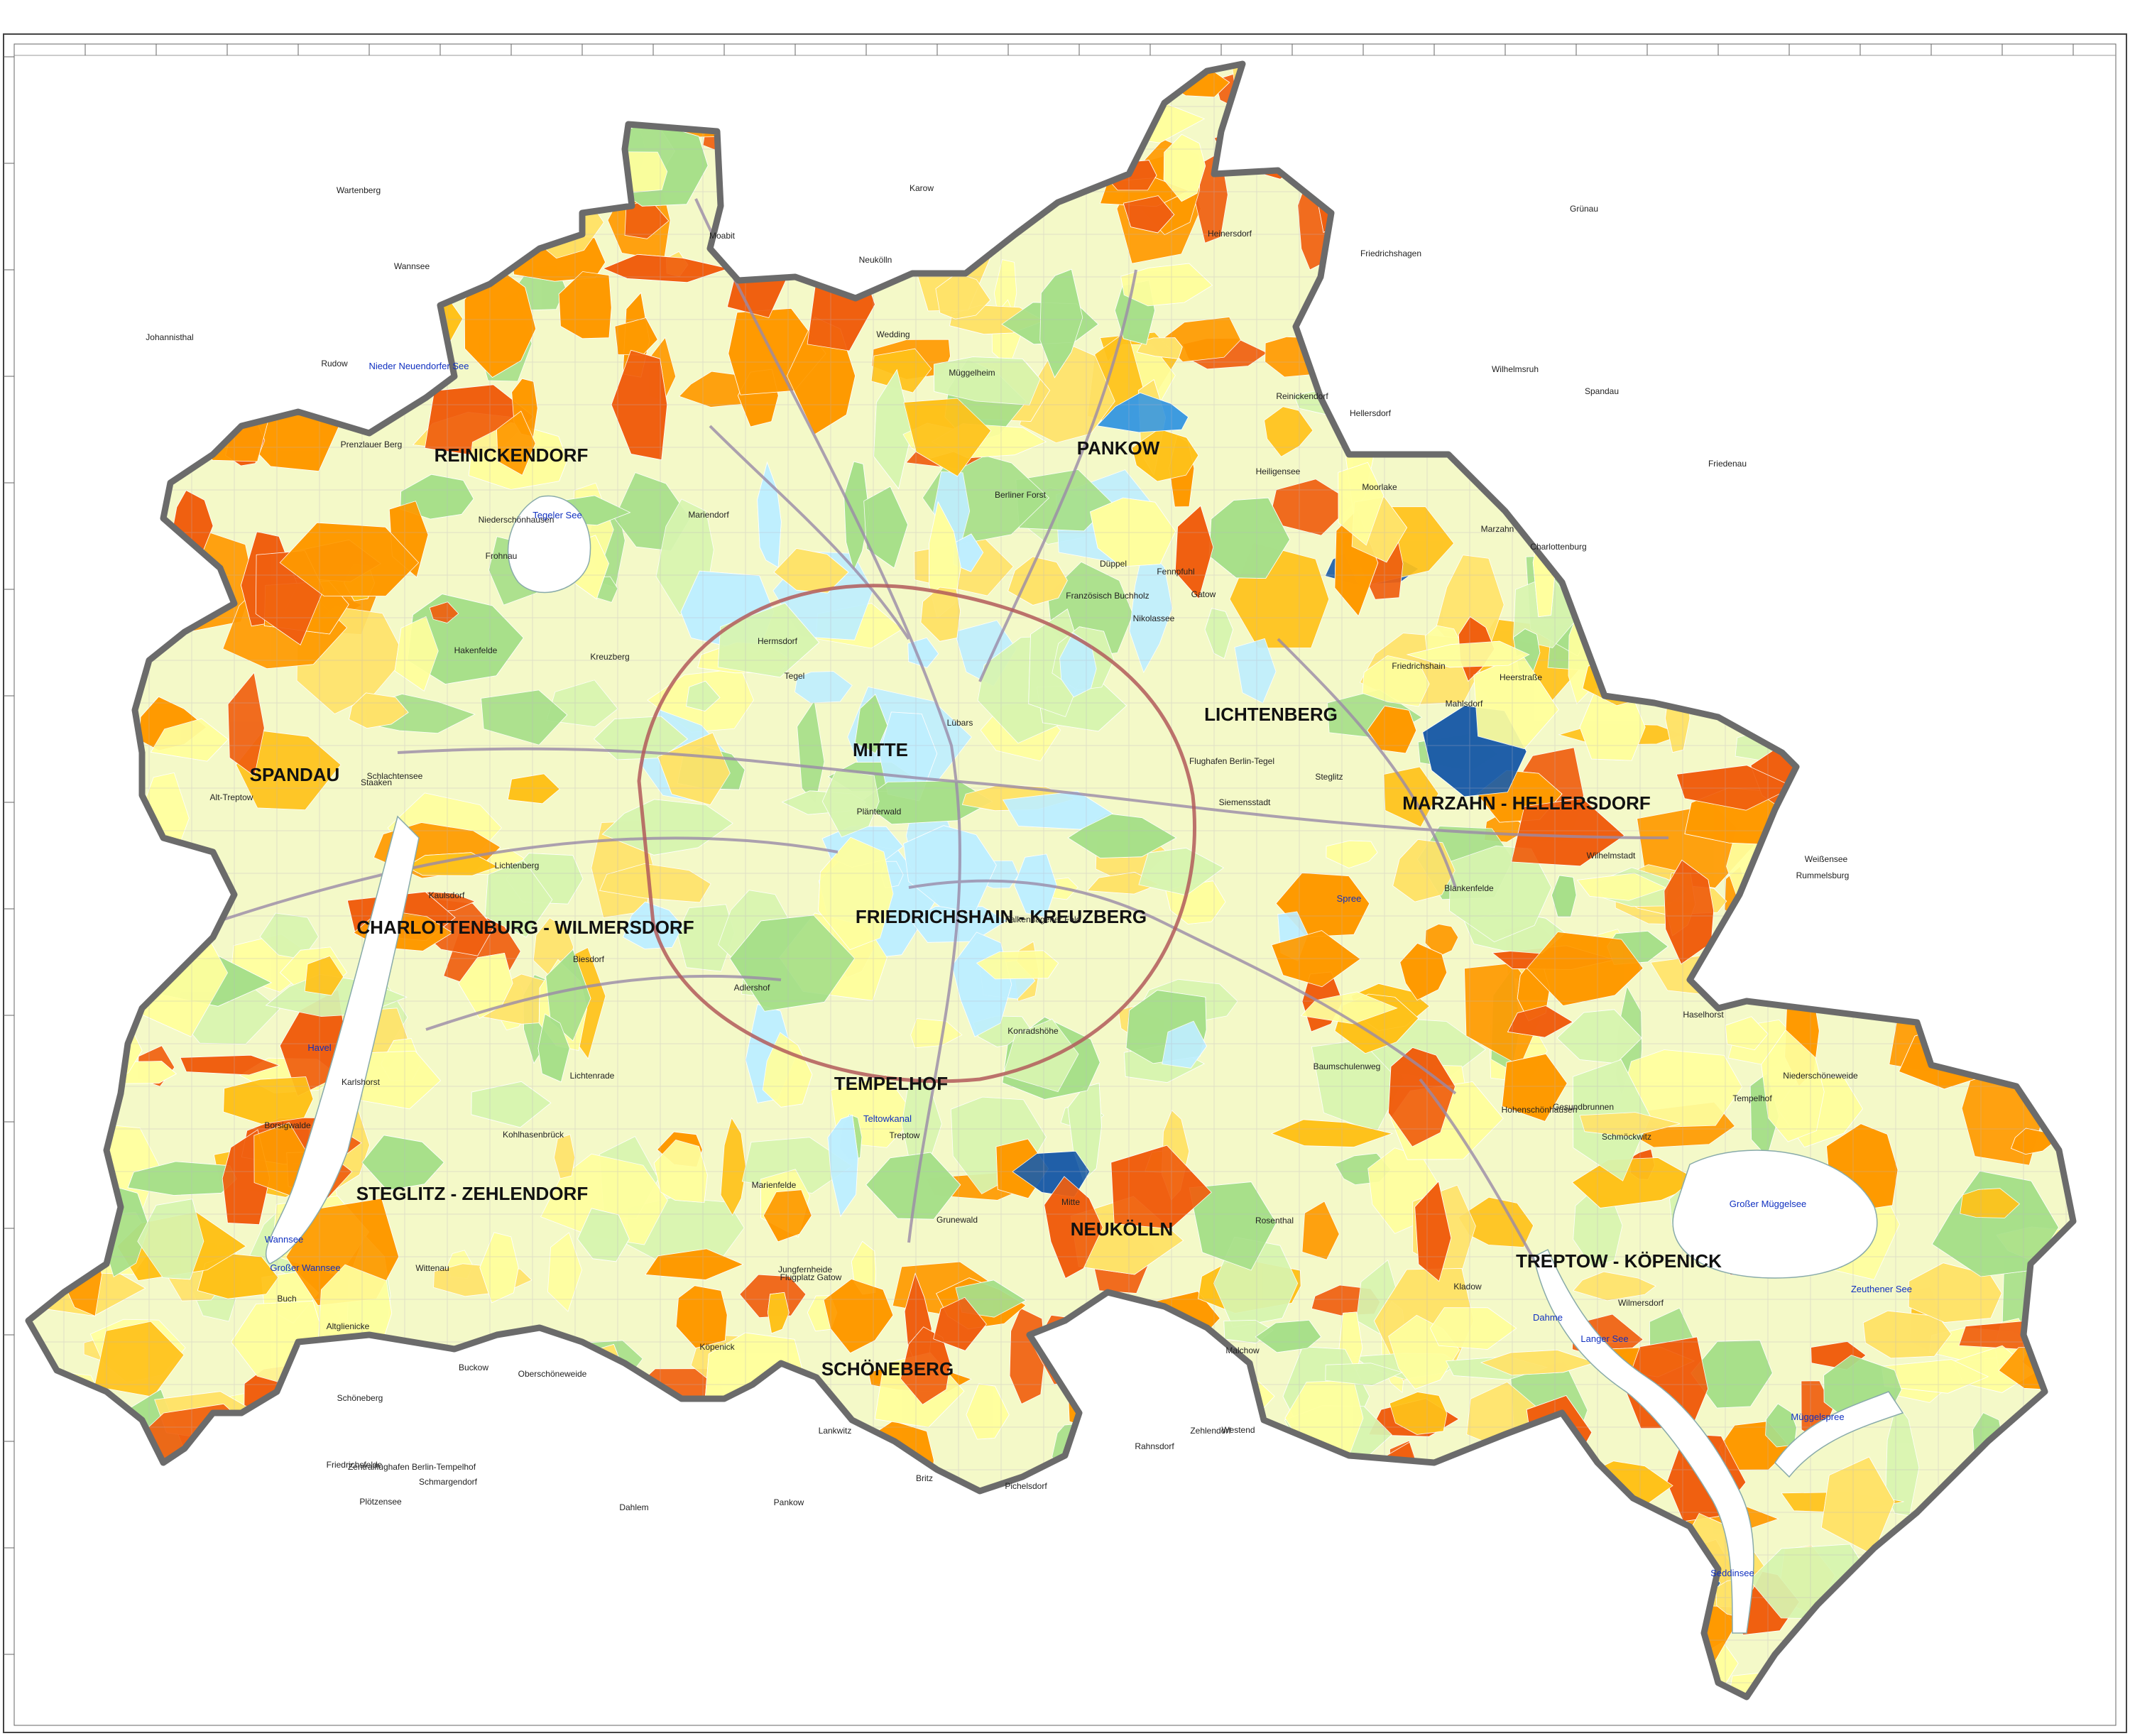 Image resolution: width=2130 pixels, height=1736 pixels. Describe the element at coordinates (875, 260) in the screenshot. I see `place-label: Neukölln` at that location.